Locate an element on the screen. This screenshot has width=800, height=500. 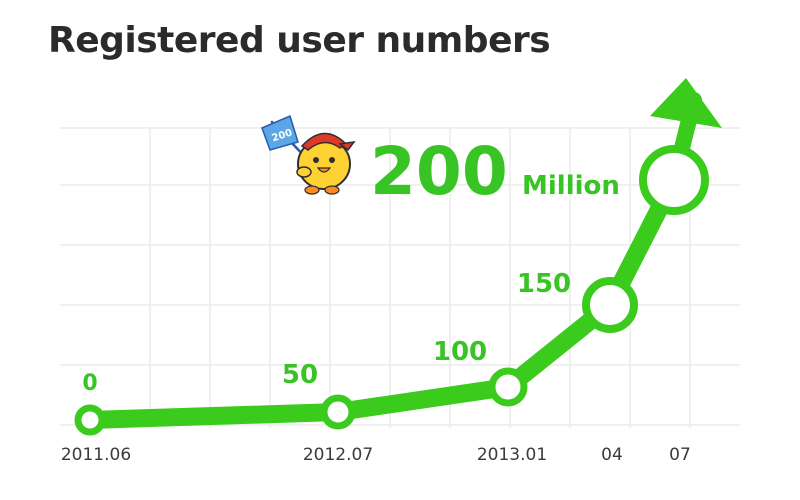
headline-value: 200 is located at coordinates (439, 171).